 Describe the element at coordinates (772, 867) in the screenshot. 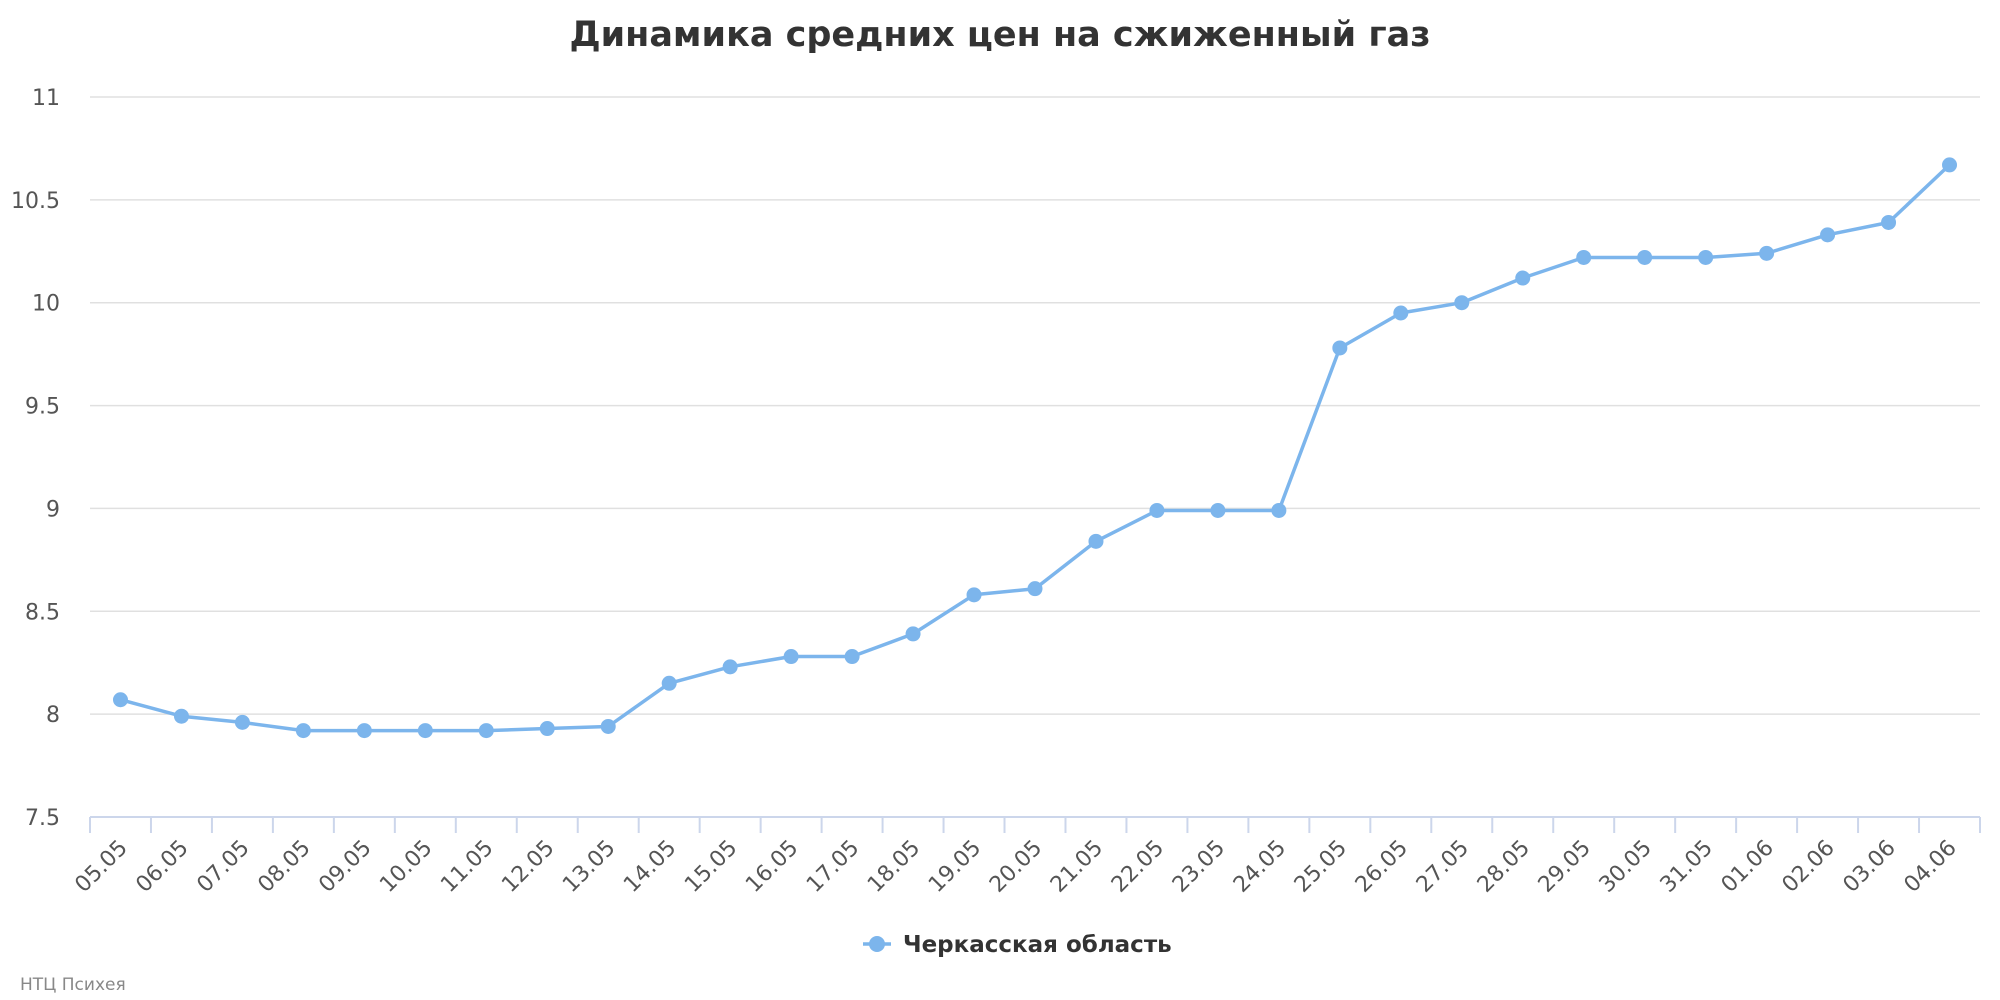

I see `x-tick-label: 16.05` at that location.